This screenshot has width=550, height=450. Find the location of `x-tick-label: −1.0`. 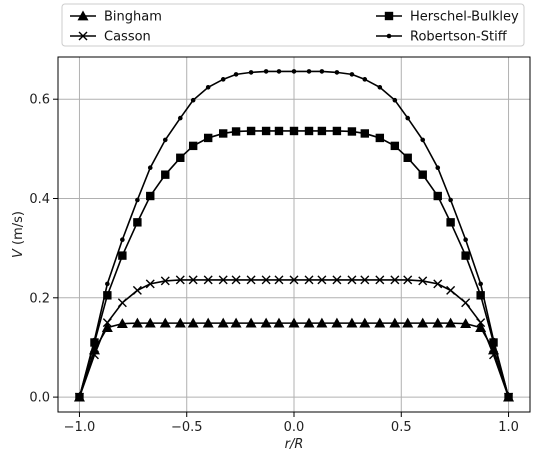

x-tick-label: −1.0 is located at coordinates (80, 427).